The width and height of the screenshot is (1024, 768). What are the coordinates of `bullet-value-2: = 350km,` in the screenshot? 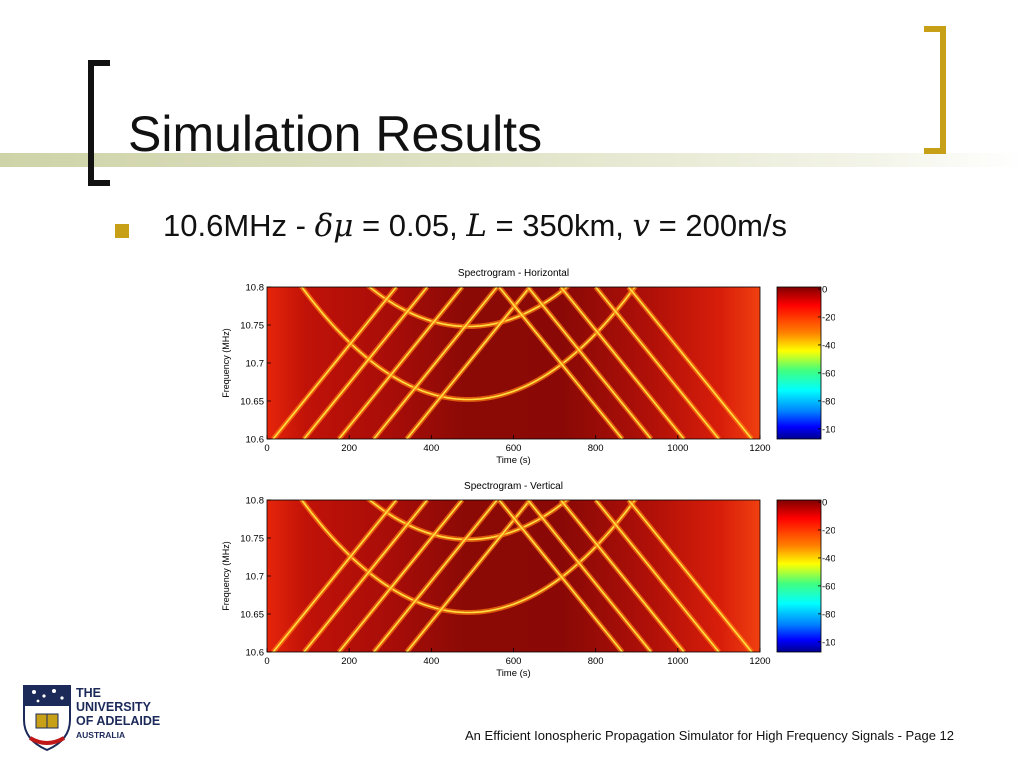 It's located at (559, 225).